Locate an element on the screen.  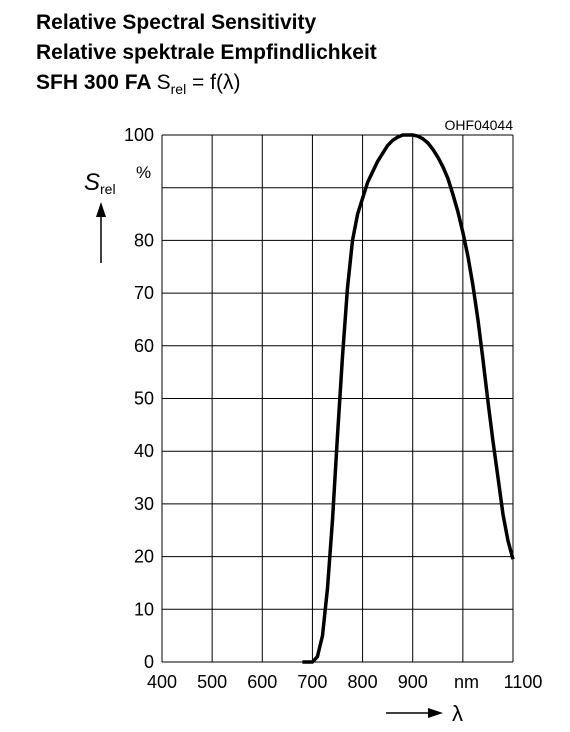
y-tick-label: 20 is located at coordinates (144, 557).